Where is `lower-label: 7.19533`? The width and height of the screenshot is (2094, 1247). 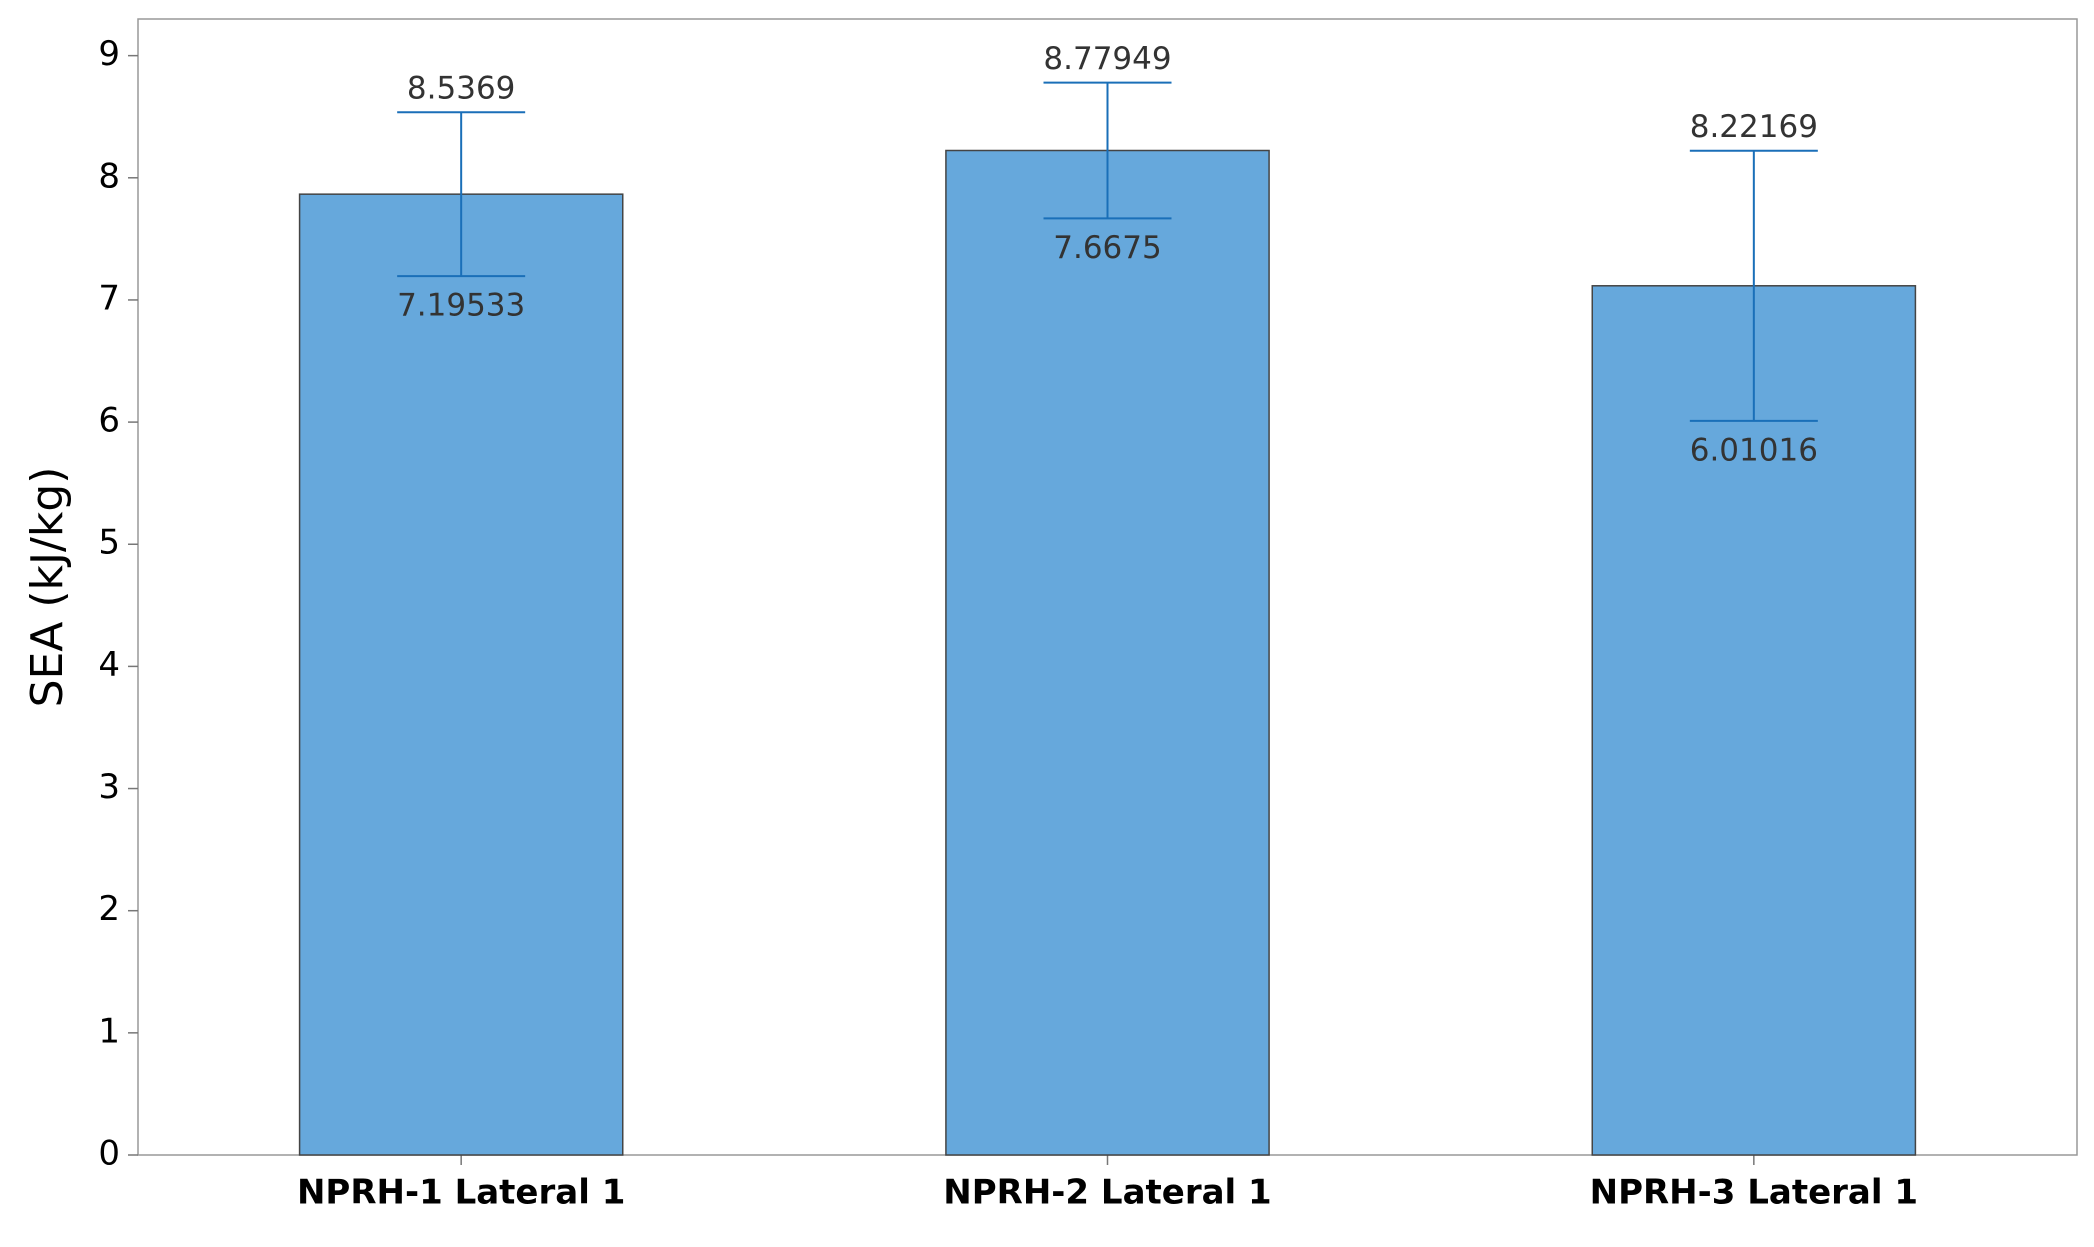
lower-label: 7.19533 is located at coordinates (461, 306).